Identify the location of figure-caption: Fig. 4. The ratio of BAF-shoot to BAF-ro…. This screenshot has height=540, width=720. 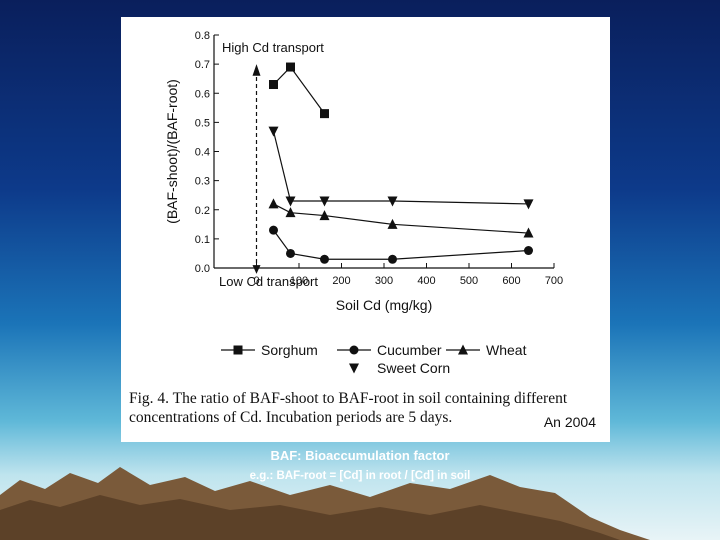
(348, 408).